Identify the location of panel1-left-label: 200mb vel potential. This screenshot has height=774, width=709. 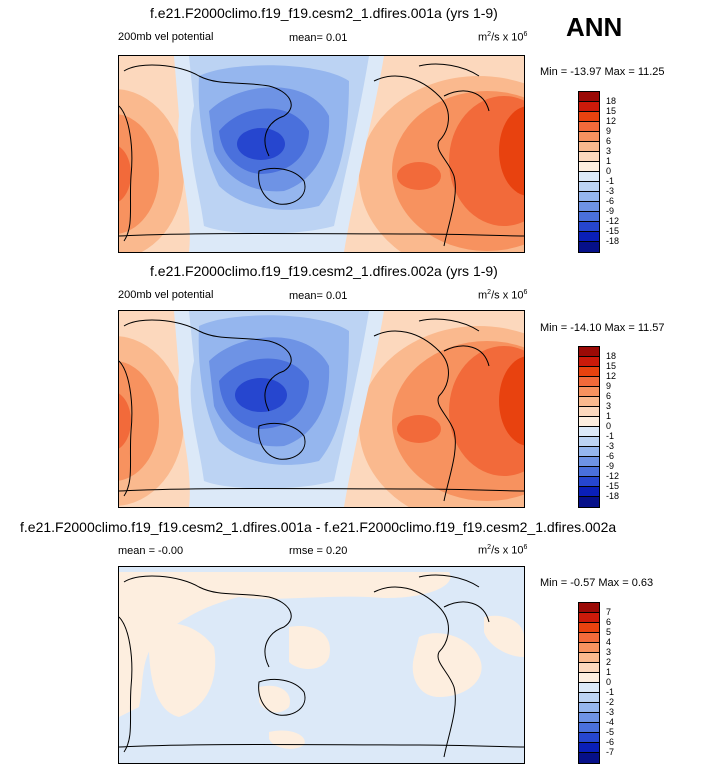
(166, 37).